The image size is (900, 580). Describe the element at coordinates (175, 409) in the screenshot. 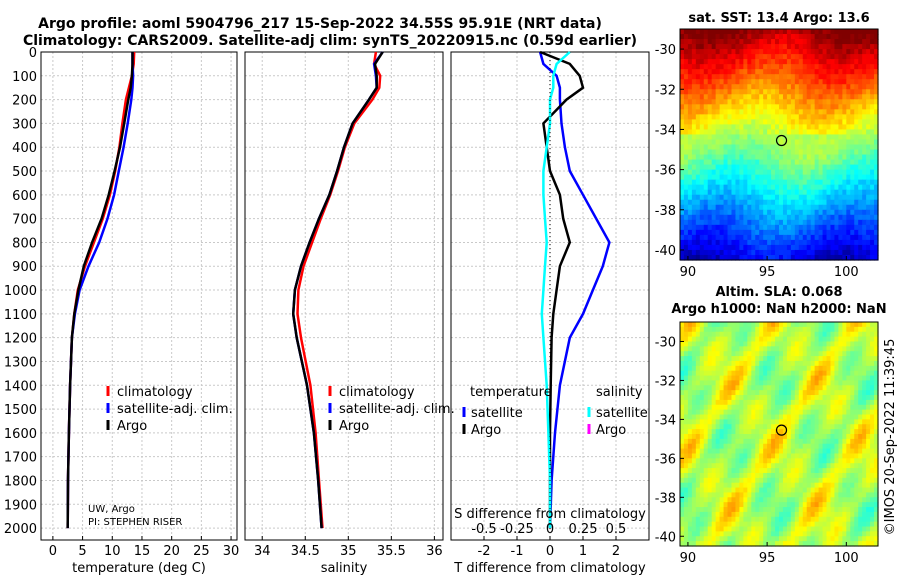

I see `legend-label: satellite-adj. clim.` at that location.